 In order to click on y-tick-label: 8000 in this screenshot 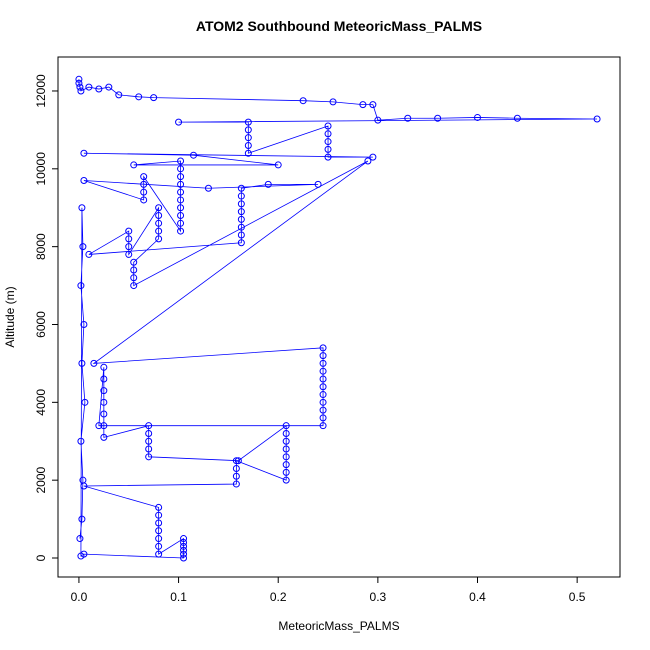, I will do `click(41, 246)`.